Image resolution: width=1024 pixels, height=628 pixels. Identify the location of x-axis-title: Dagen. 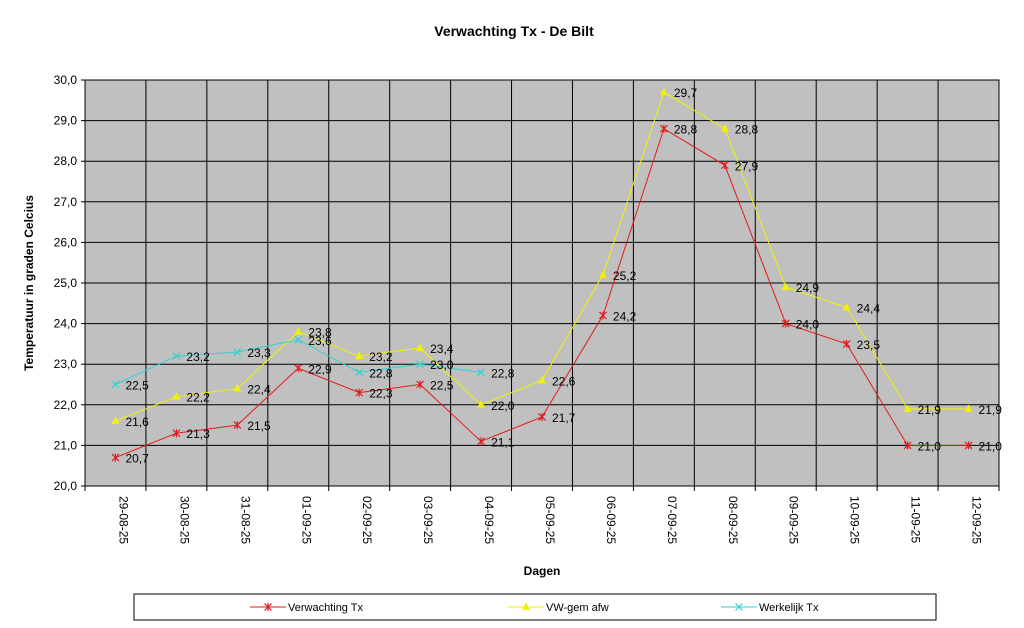
(542, 571).